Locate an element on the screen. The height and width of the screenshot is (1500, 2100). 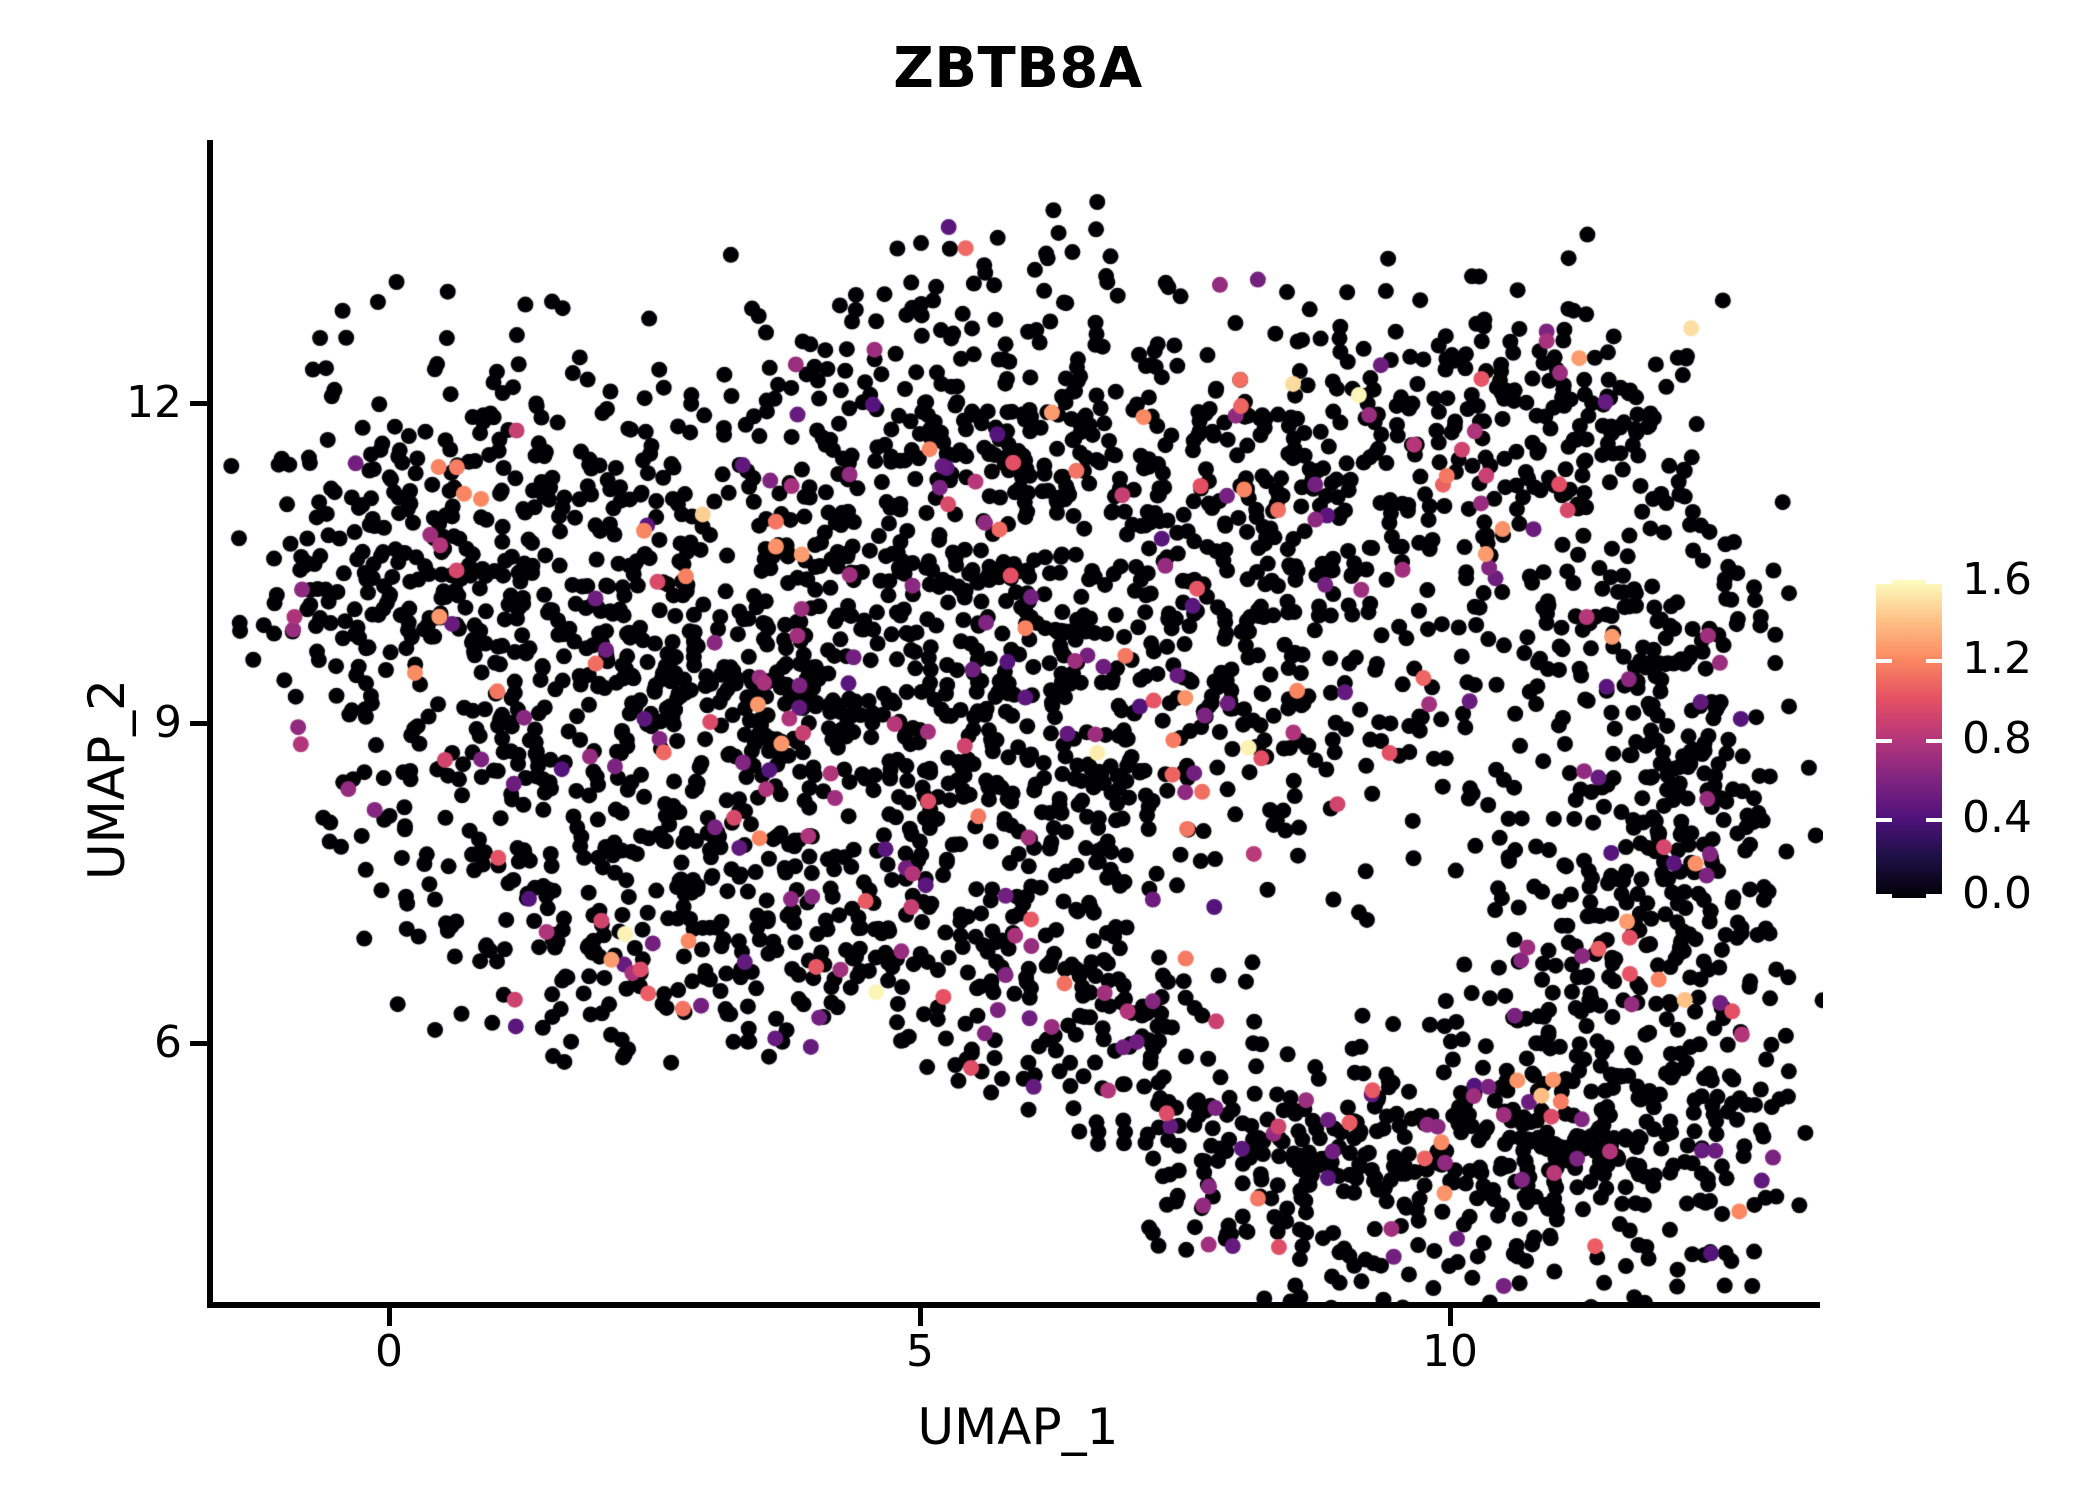
colorbar-label-0p0: 0.0 is located at coordinates (1997, 893).